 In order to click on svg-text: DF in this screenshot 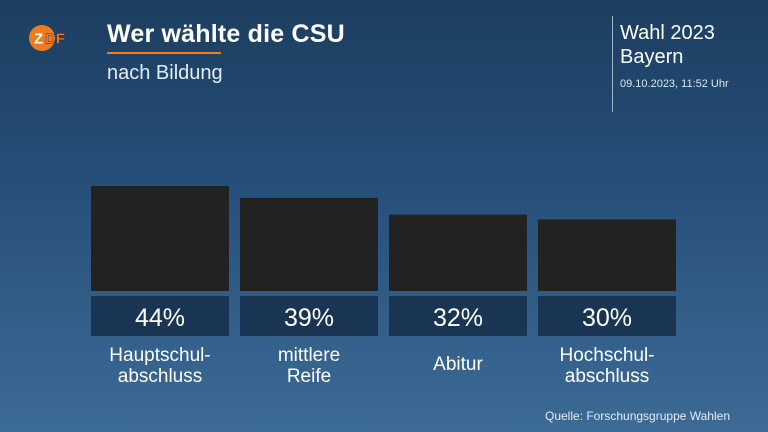, I will do `click(55, 39)`.